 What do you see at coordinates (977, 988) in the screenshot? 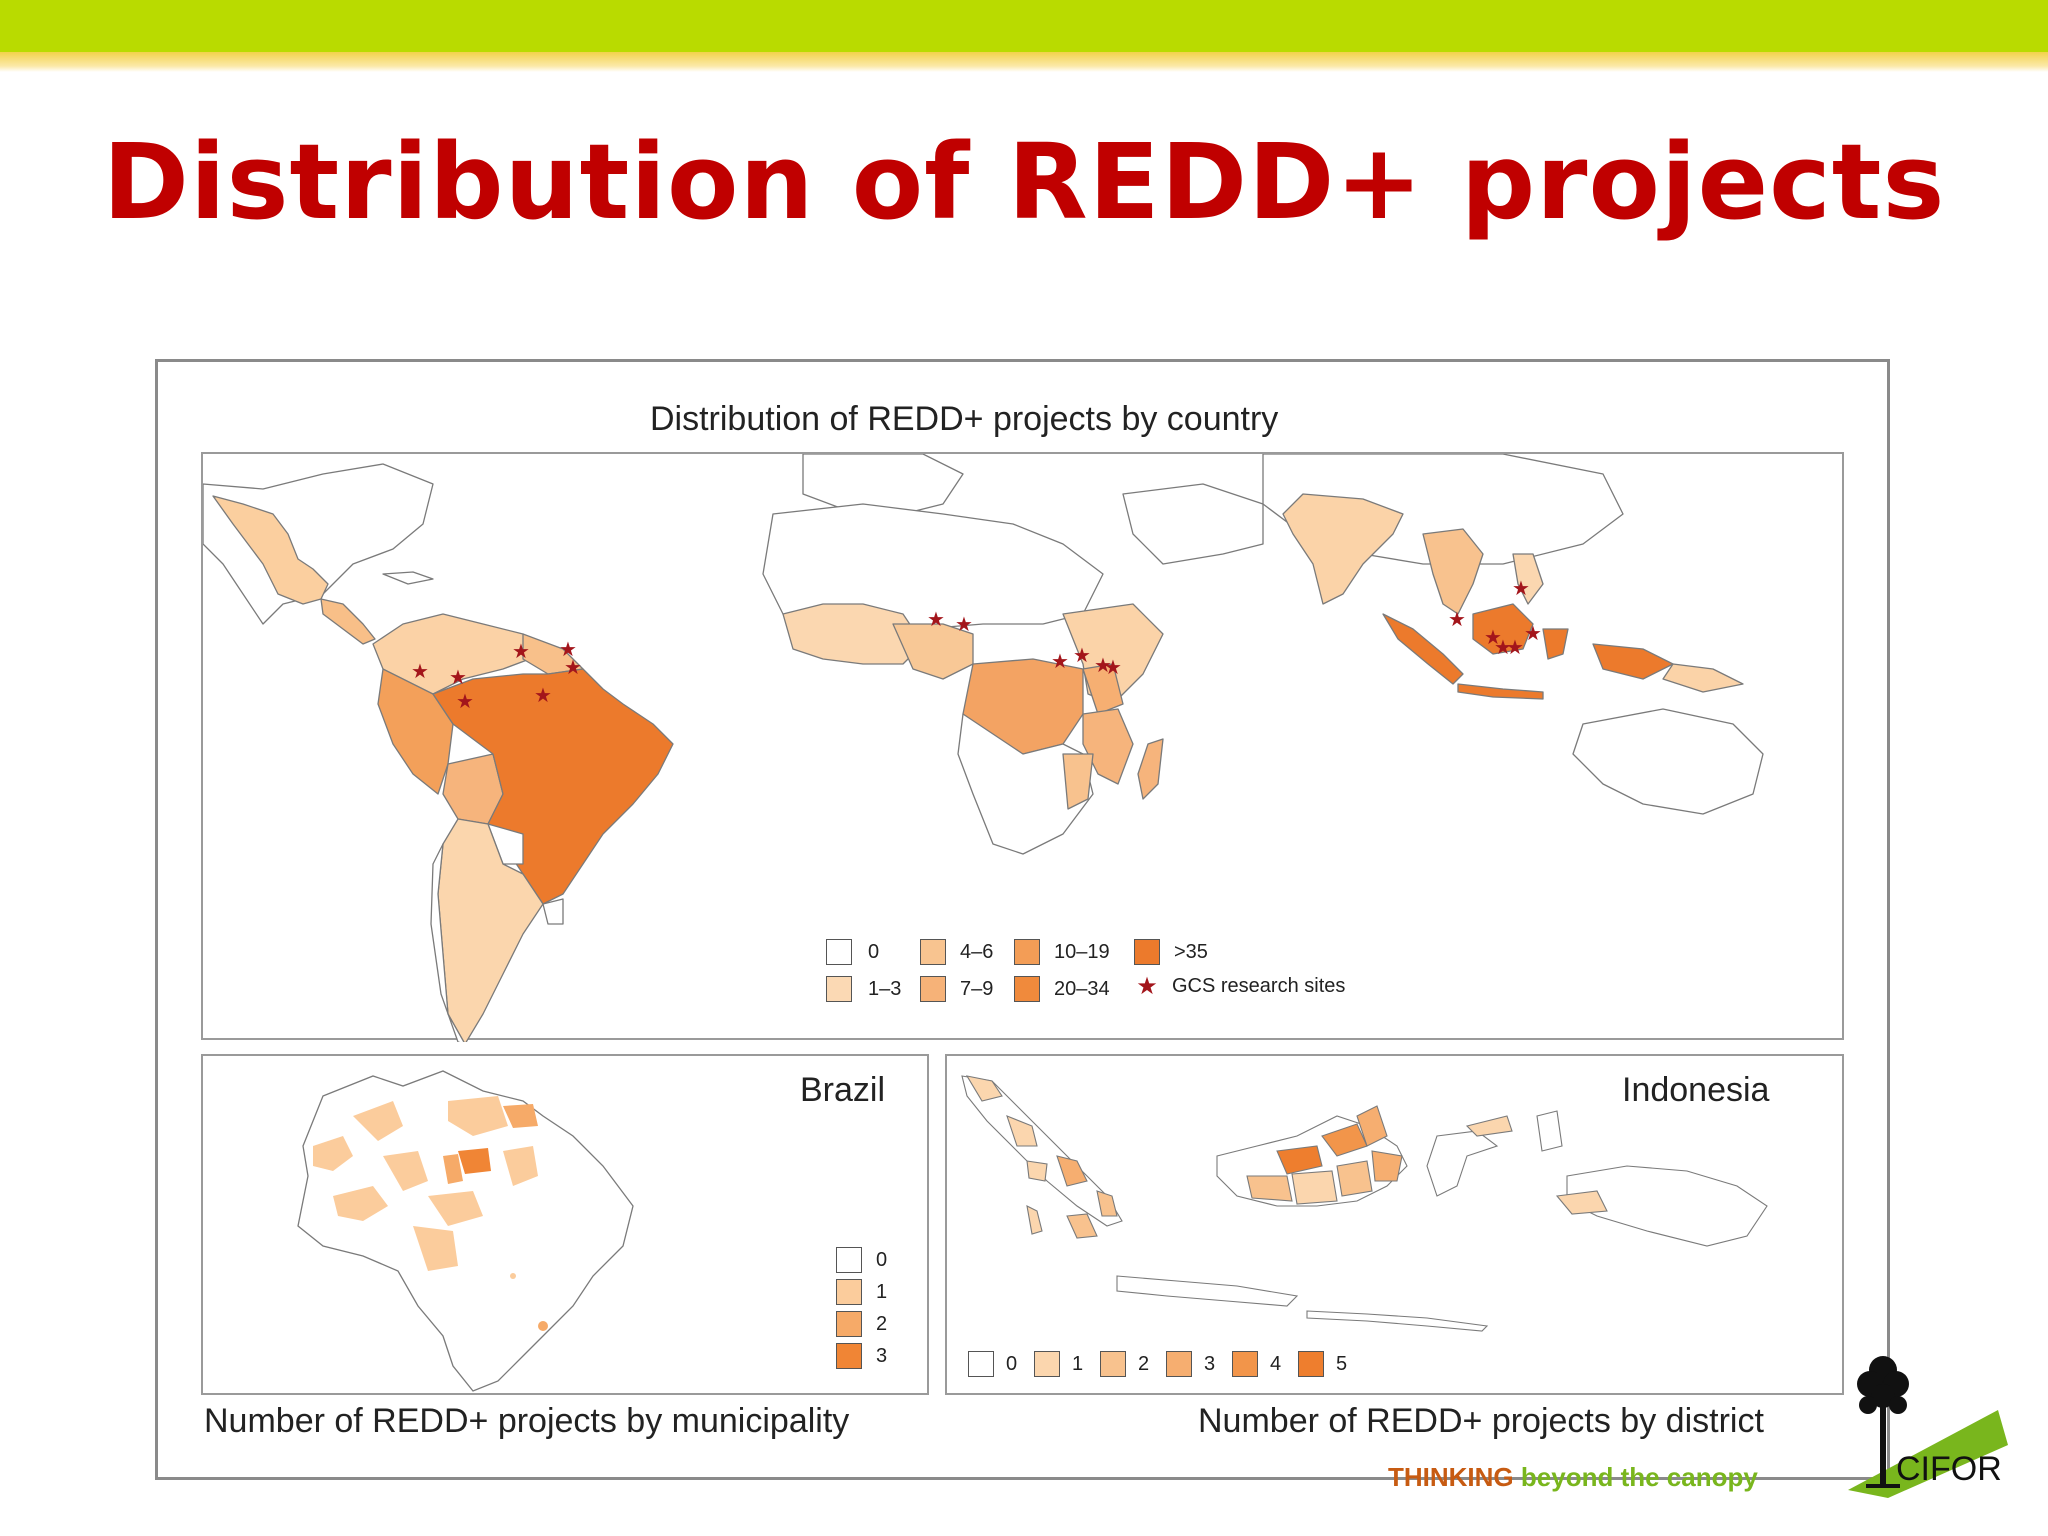
I see `legend-label: 7–9` at bounding box center [977, 988].